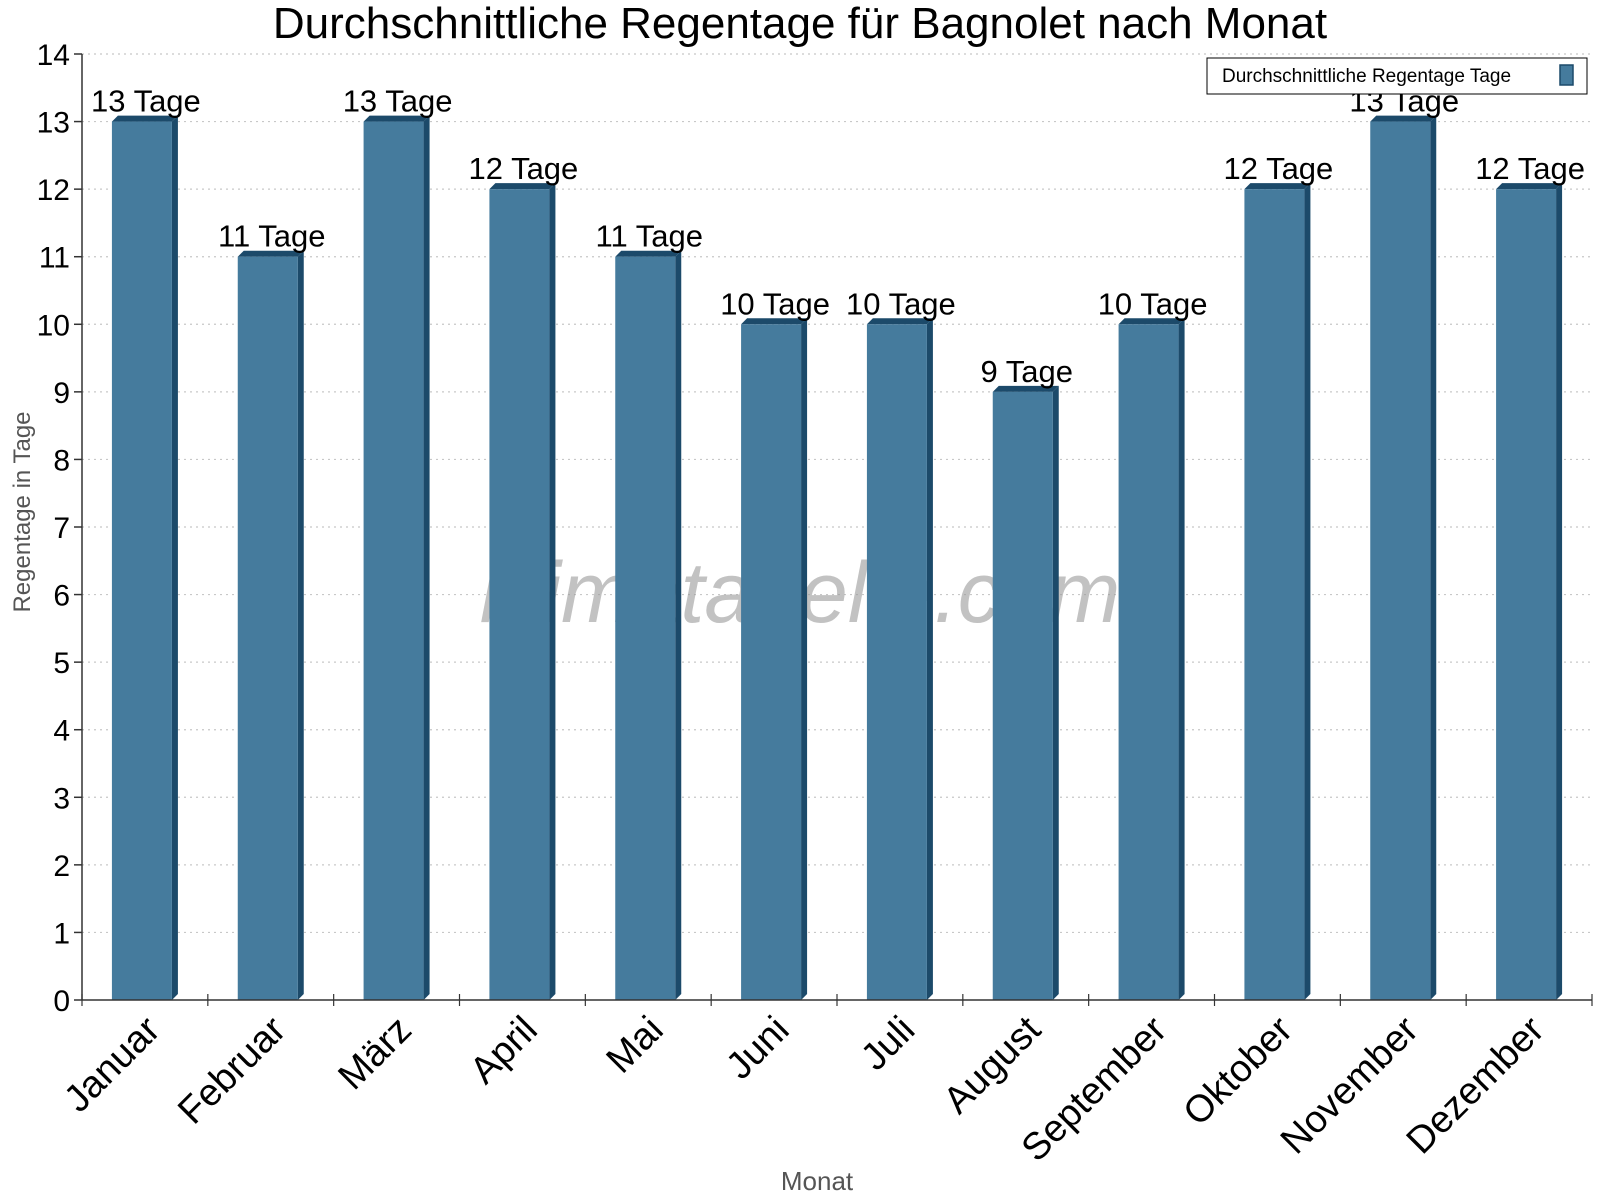  What do you see at coordinates (1566, 75) in the screenshot?
I see `legend-swatch` at bounding box center [1566, 75].